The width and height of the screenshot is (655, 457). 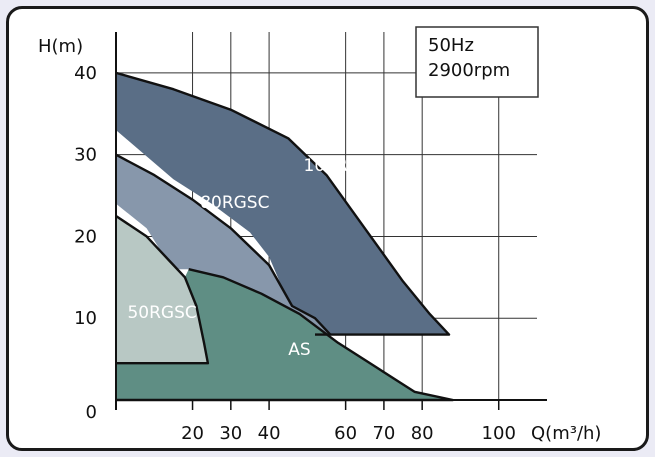 I want to click on area-80rgsc, so click(x=223, y=244).